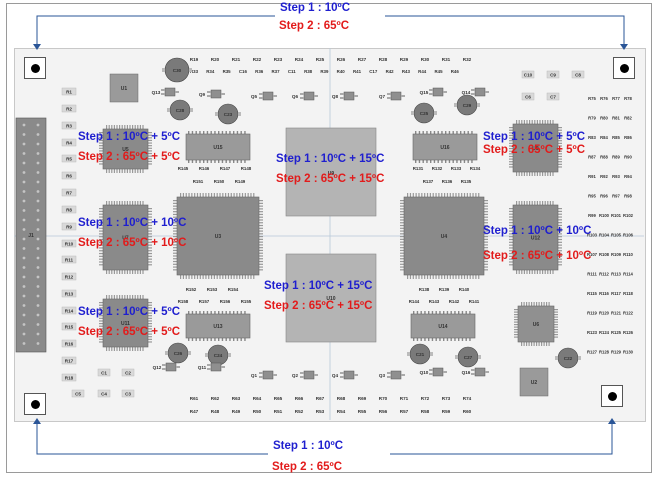 Image resolution: width=659 pixels, height=478 pixels. I want to click on top-left-arrow-head, so click(37, 47).